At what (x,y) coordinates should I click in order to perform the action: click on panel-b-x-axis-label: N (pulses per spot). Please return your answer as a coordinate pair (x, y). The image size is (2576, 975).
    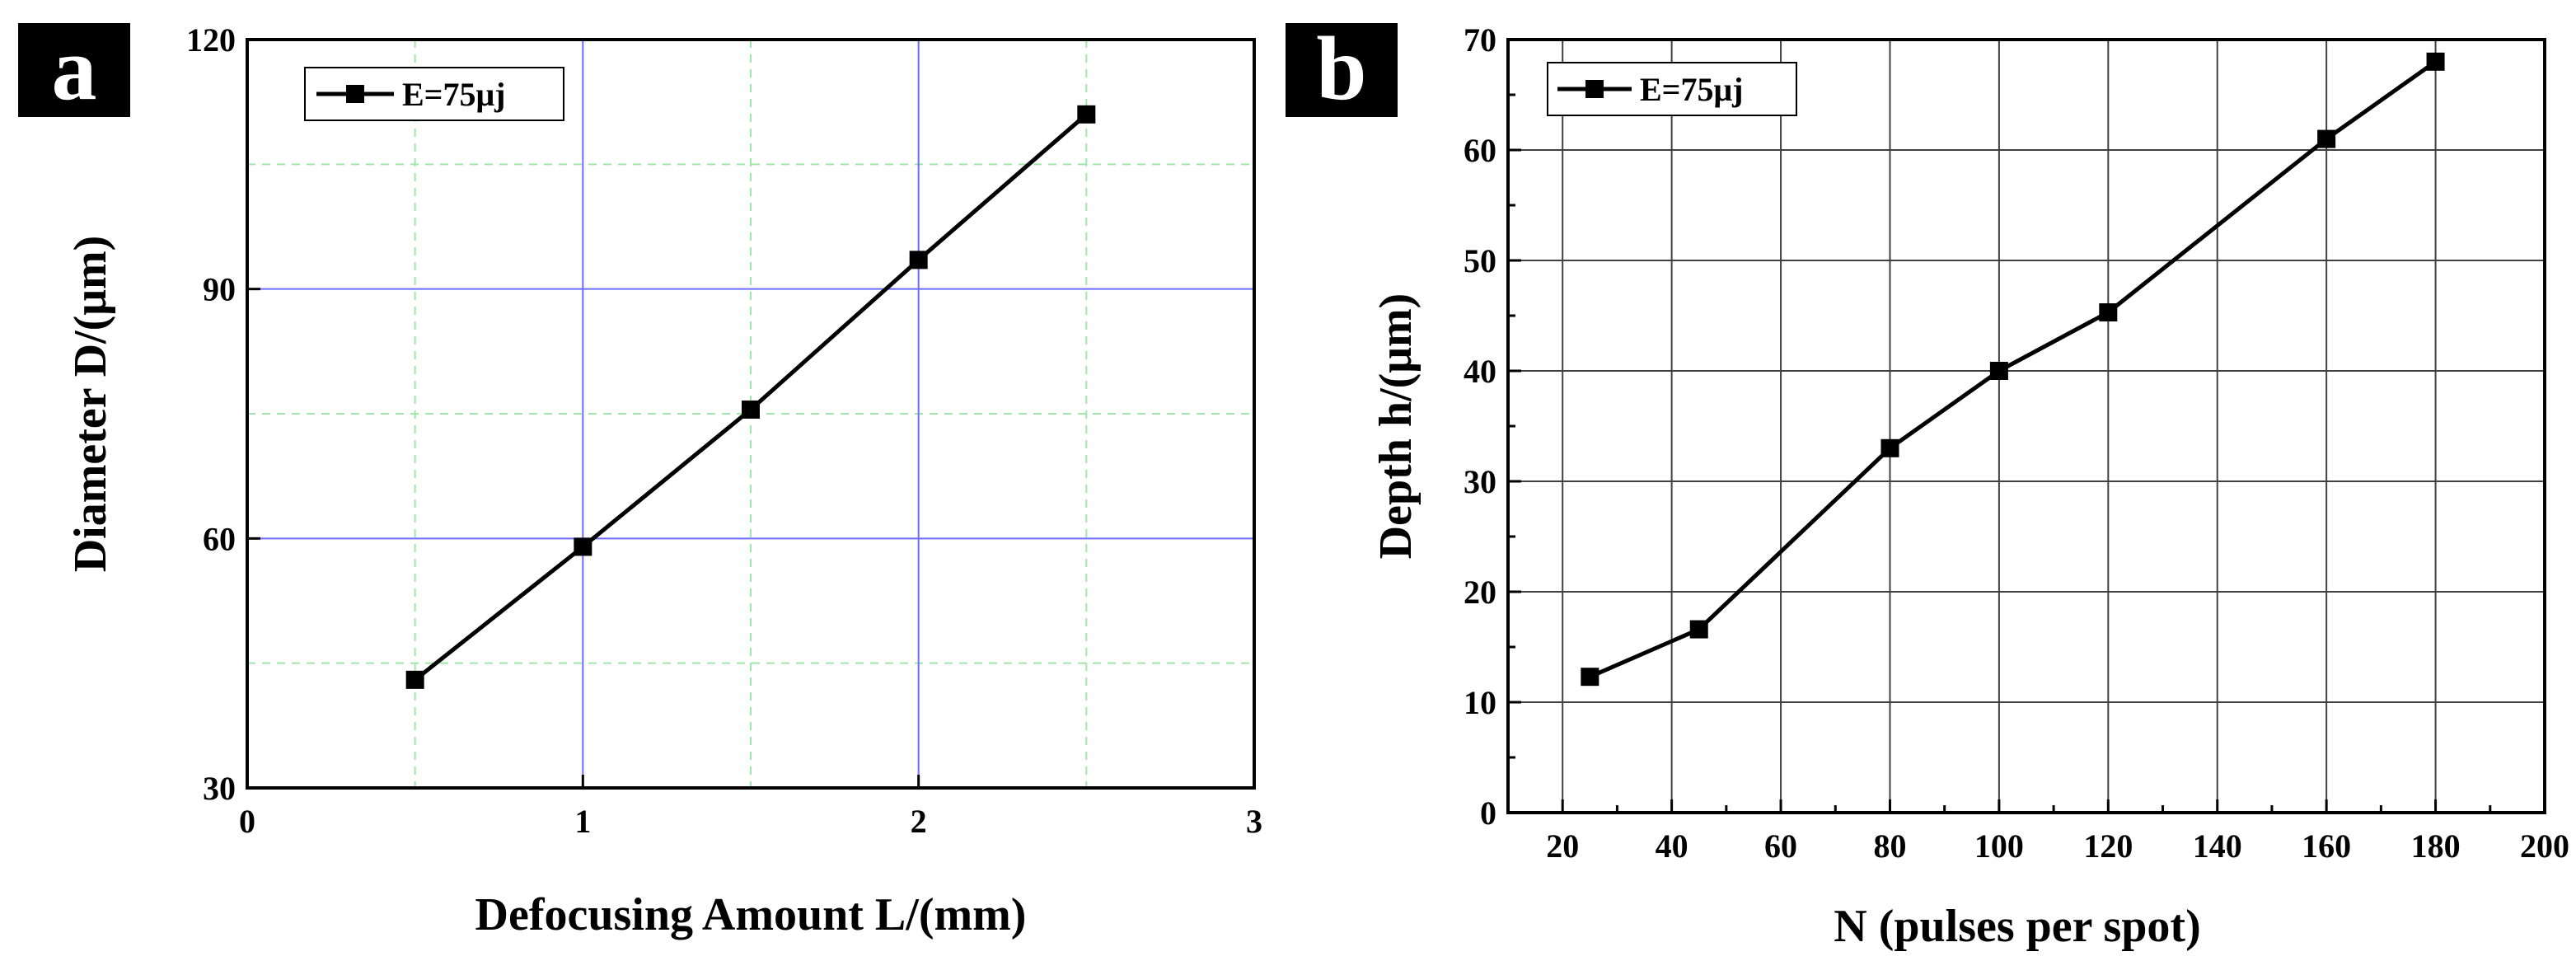
    Looking at the image, I should click on (2017, 926).